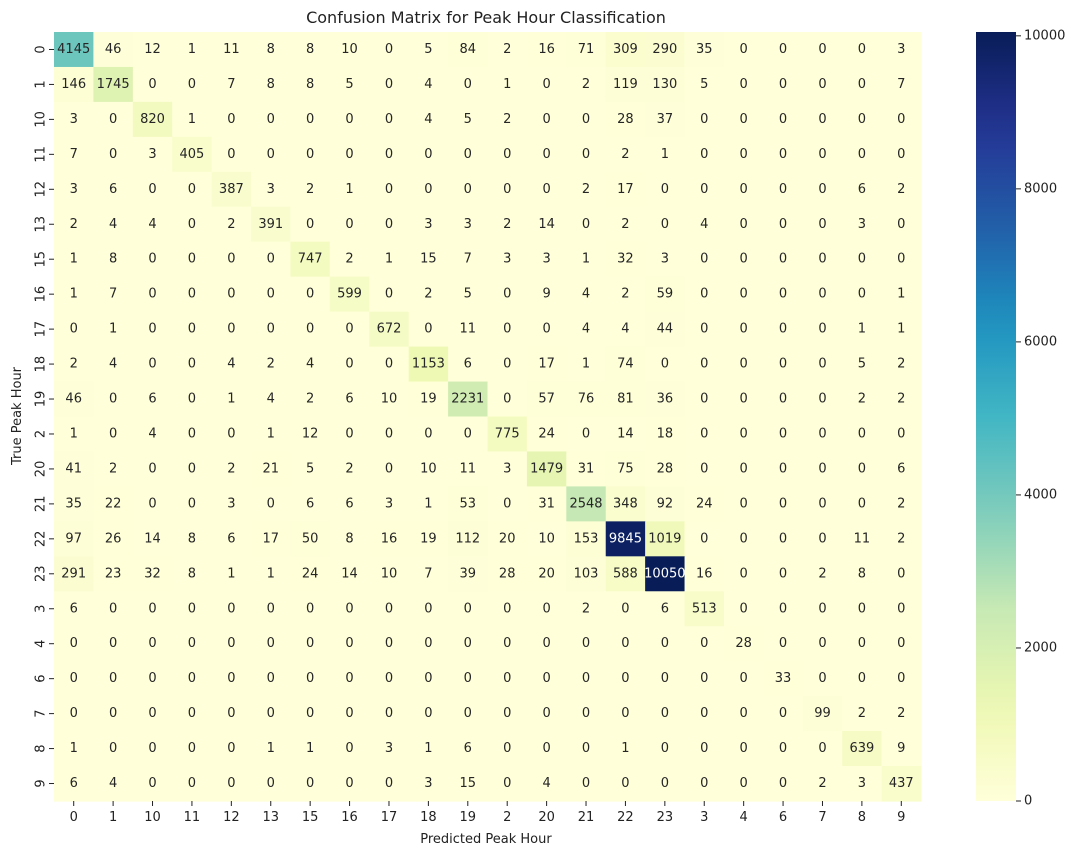 Image resolution: width=1077 pixels, height=855 pixels. I want to click on cell-value-label: 775, so click(507, 433).